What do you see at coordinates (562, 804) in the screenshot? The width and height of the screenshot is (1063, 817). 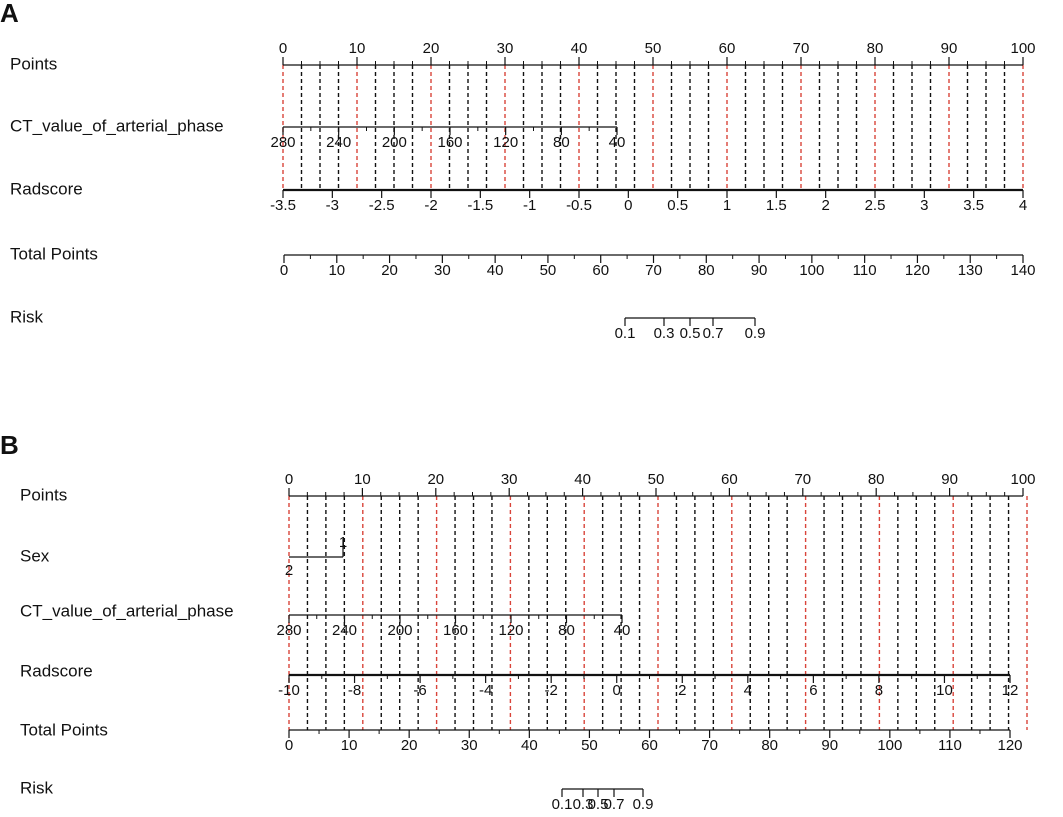 I see `tick-label: 0.1` at bounding box center [562, 804].